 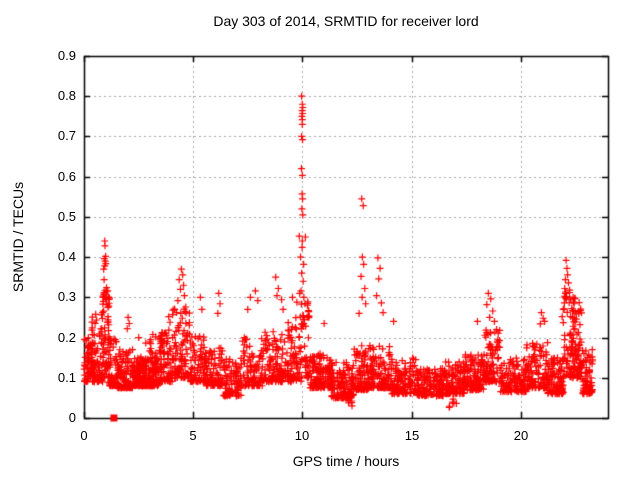 I want to click on y-axis-label: SRMTID / TECUs, so click(x=18, y=237).